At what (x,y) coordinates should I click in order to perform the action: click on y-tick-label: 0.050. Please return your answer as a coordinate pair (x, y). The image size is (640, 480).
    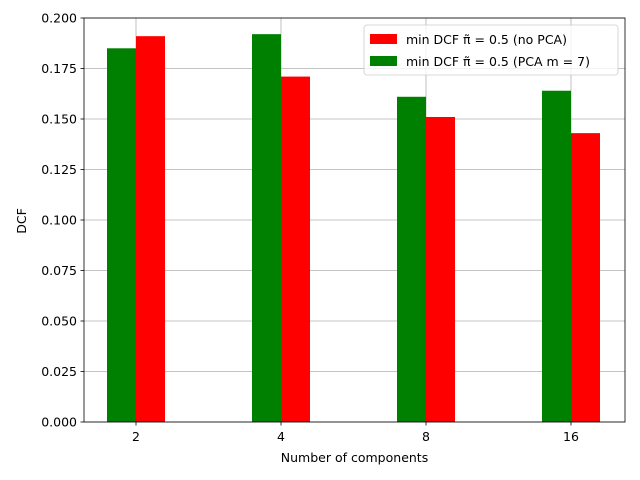
    Looking at the image, I should click on (59, 321).